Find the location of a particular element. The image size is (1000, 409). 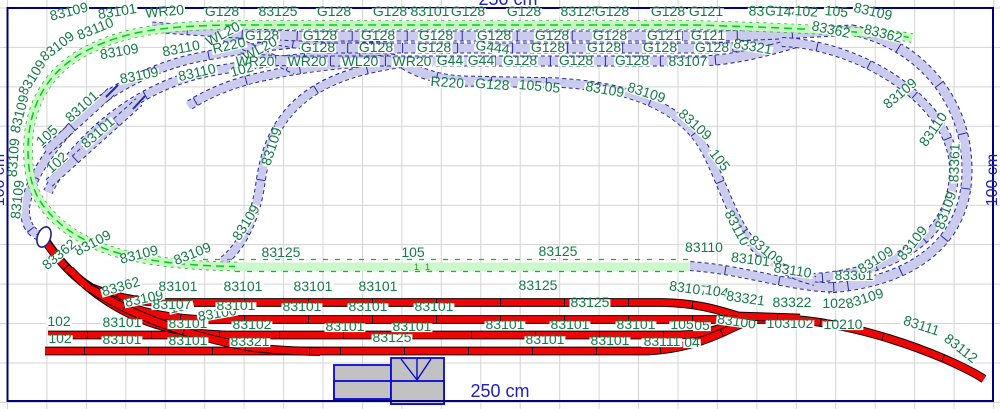

svg-text: G144 is located at coordinates (782, 11).